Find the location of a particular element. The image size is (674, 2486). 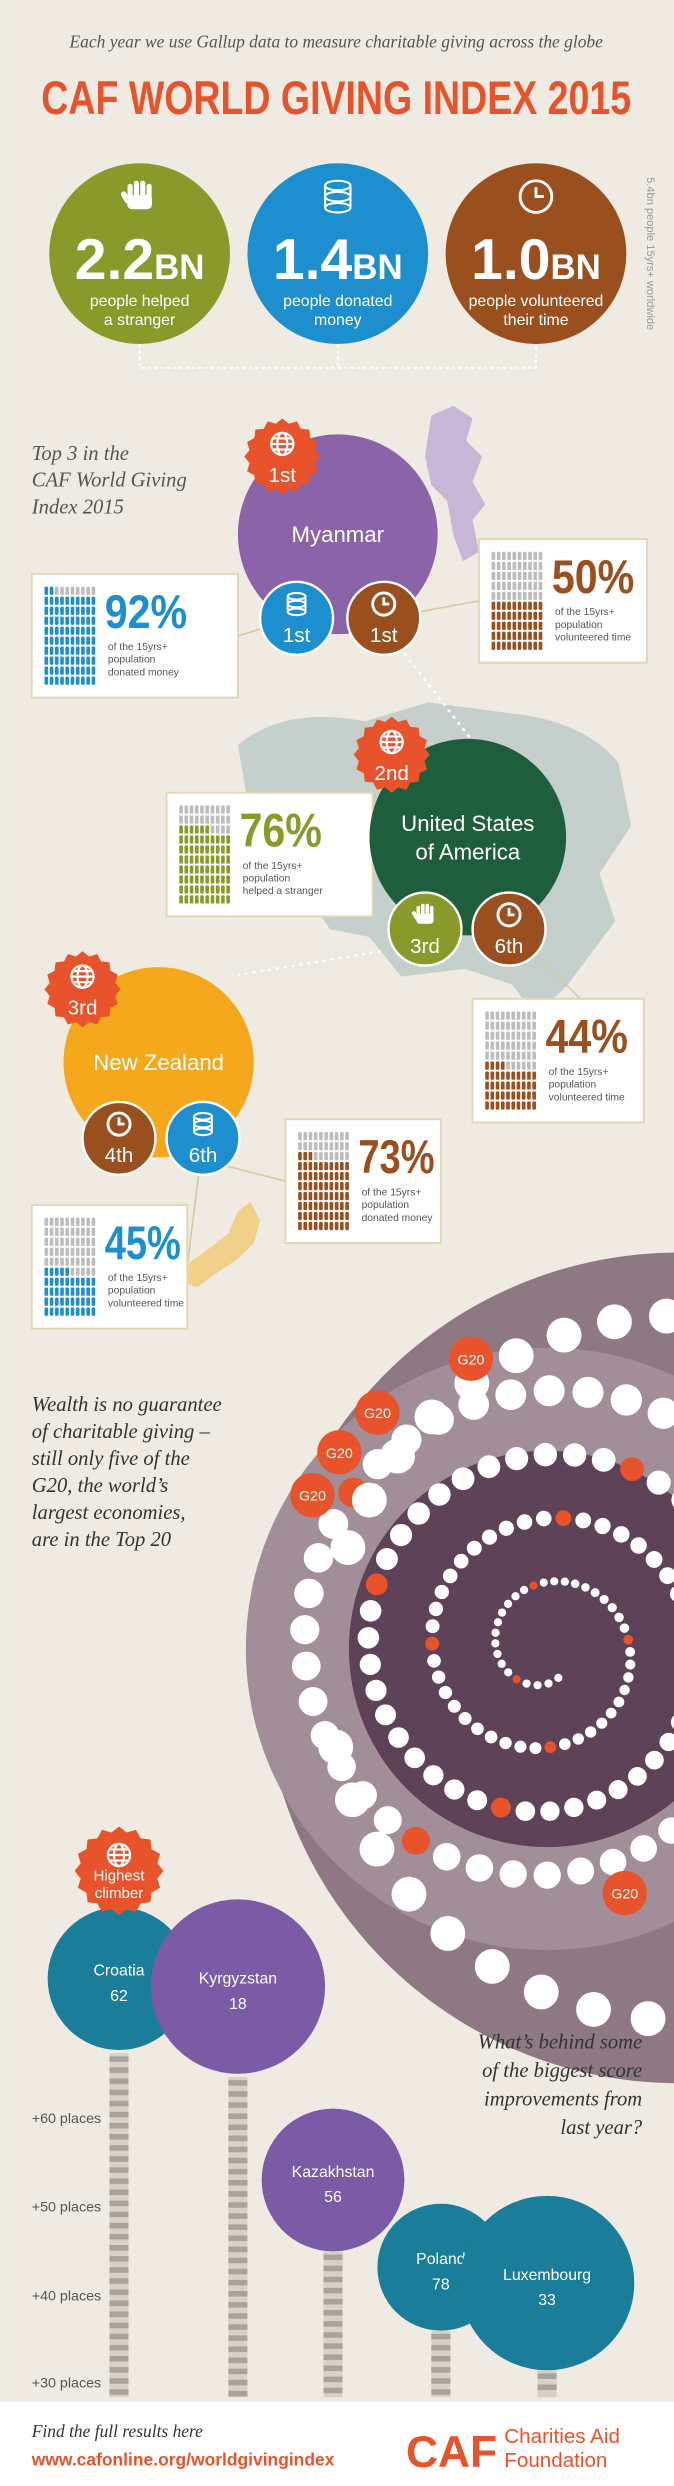

rank-badge is located at coordinates (82, 989).